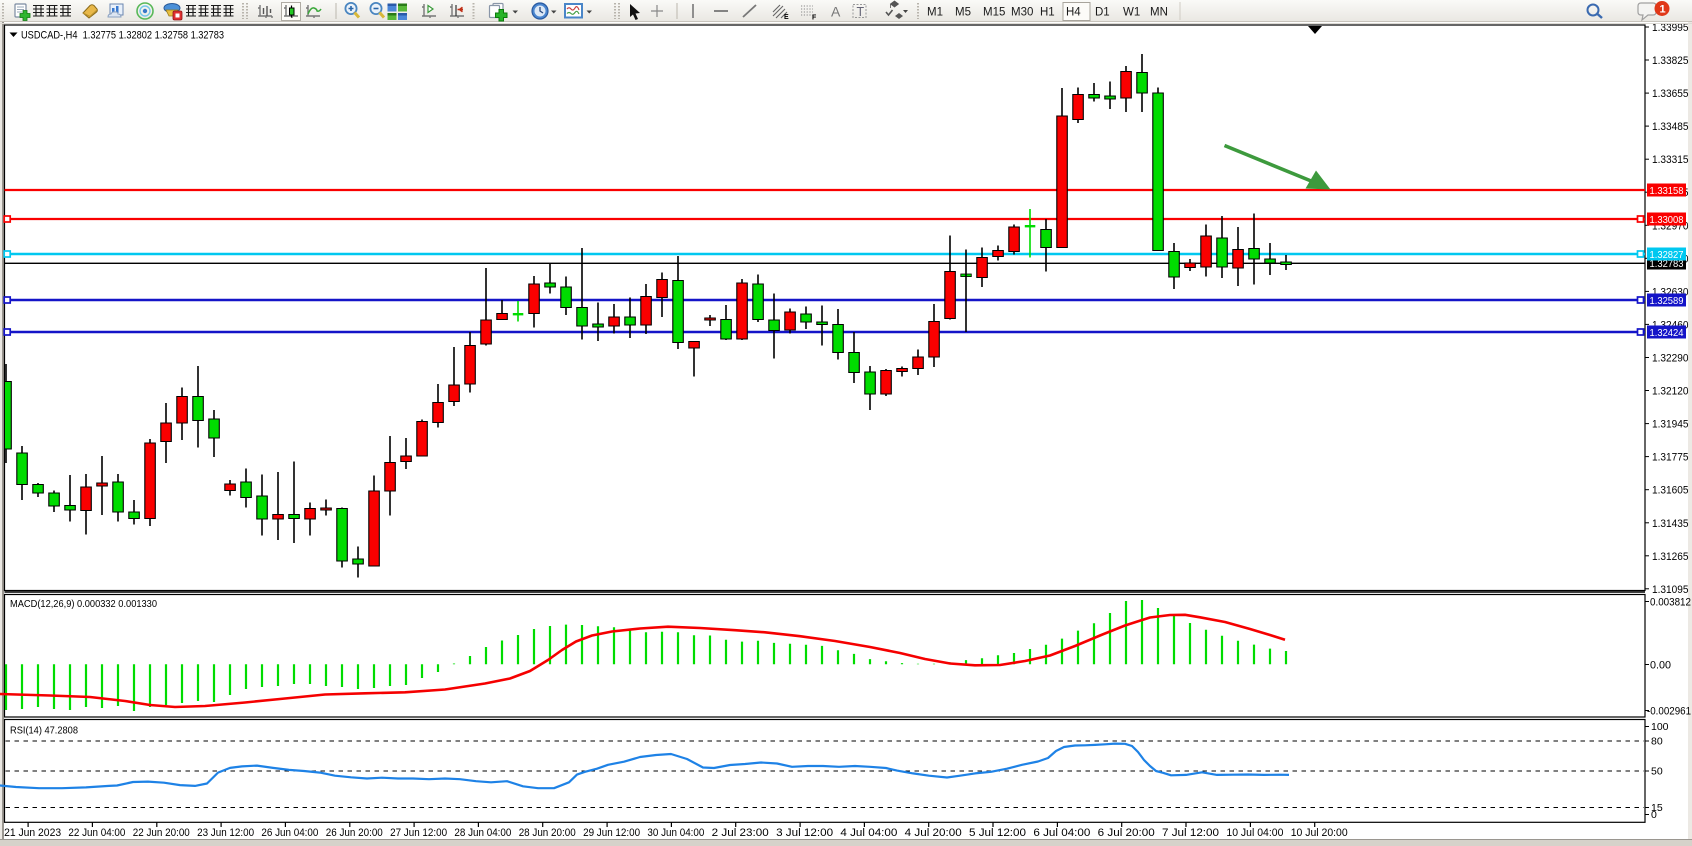 The height and width of the screenshot is (846, 1692). Describe the element at coordinates (1667, 255) in the screenshot. I see `svg-text: 1.32827` at that location.